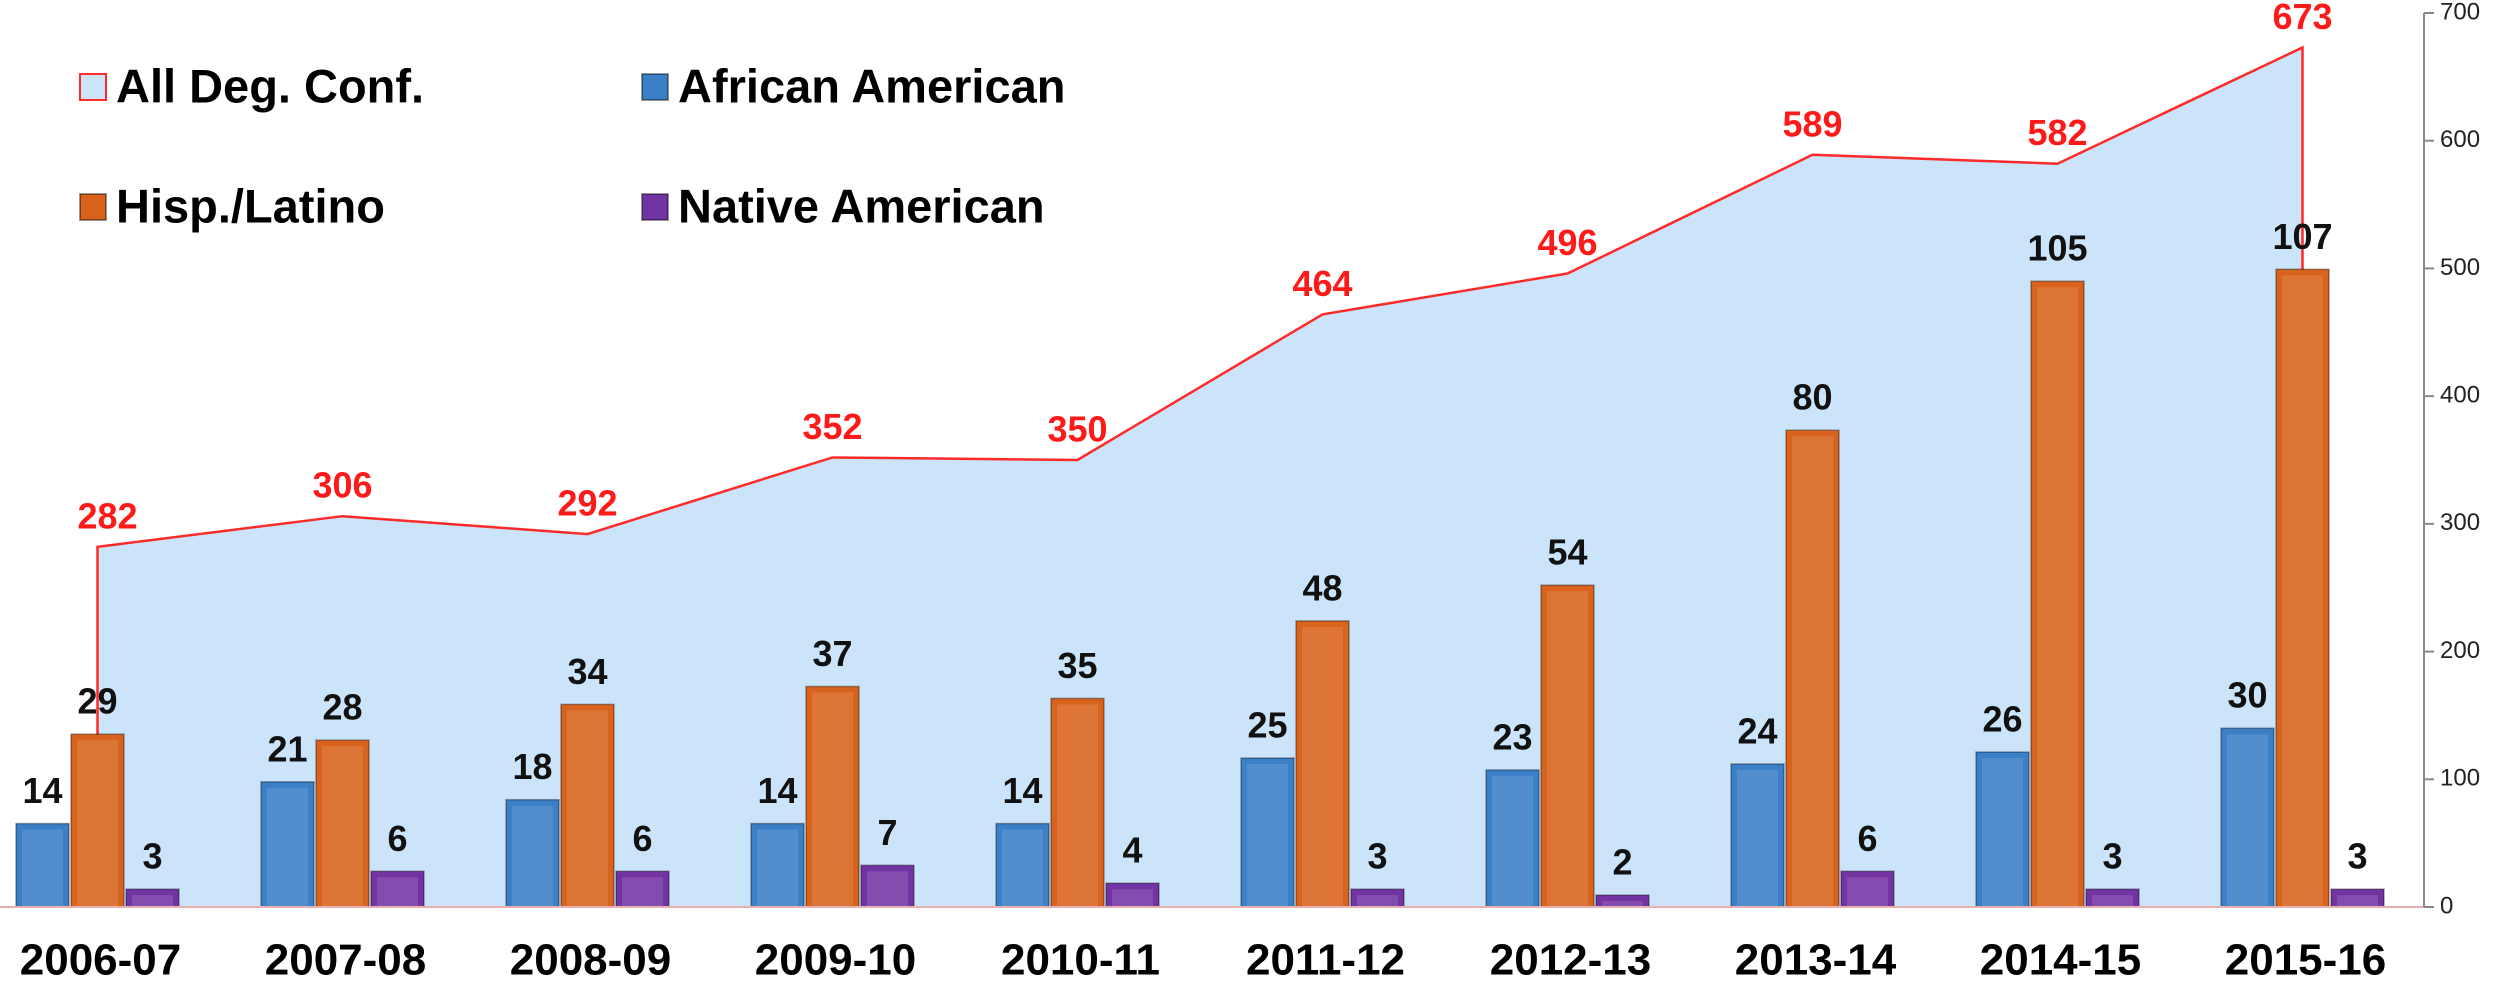 This screenshot has width=2509, height=986. What do you see at coordinates (1567, 552) in the screenshot?
I see `data-label: 54` at bounding box center [1567, 552].